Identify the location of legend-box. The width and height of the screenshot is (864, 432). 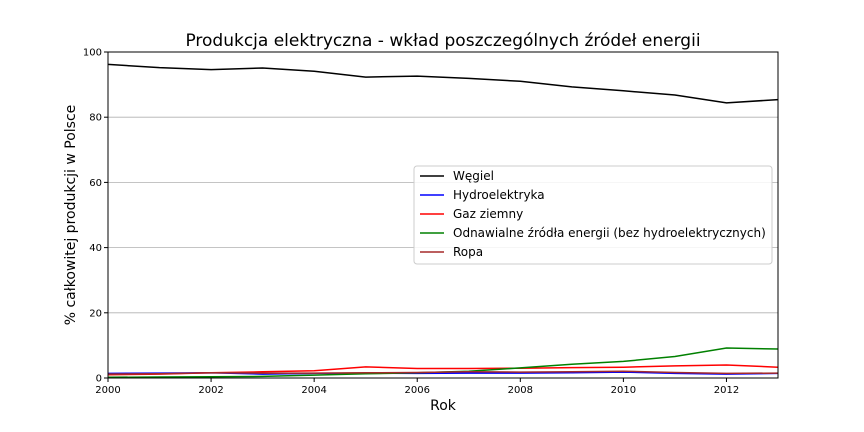
(593, 215).